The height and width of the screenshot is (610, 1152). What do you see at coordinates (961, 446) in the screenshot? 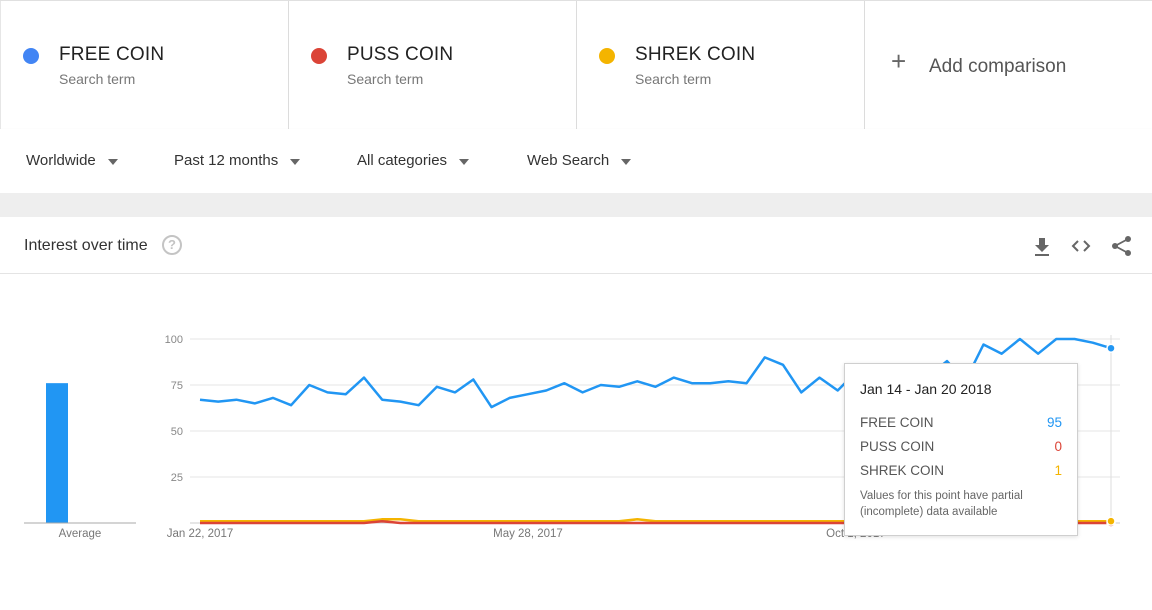
I see `tooltip-row-puss-coin: PUSS COIN 0` at bounding box center [961, 446].